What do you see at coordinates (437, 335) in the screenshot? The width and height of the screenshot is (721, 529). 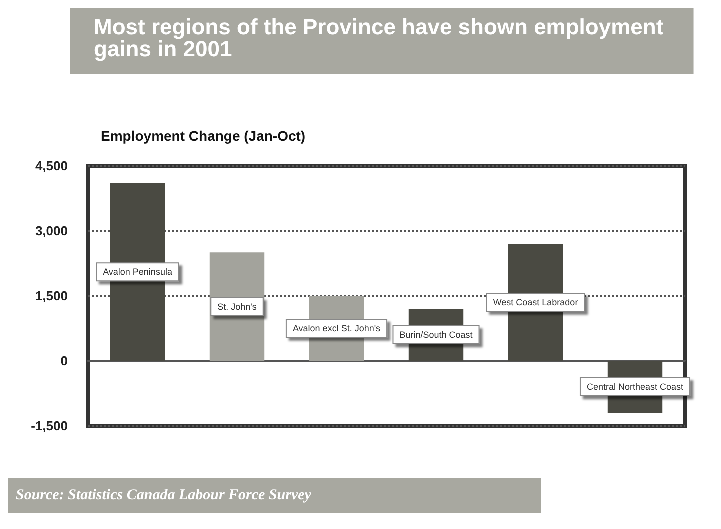 I see `x-tick-label: Burin/South Coast` at bounding box center [437, 335].